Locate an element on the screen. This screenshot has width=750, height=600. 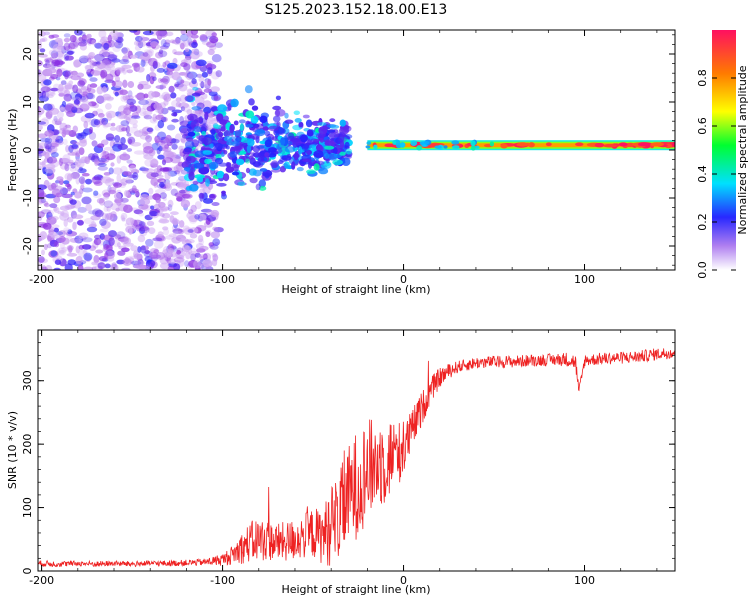
colorbar-tick-label: 0.4 is located at coordinates (702, 174).